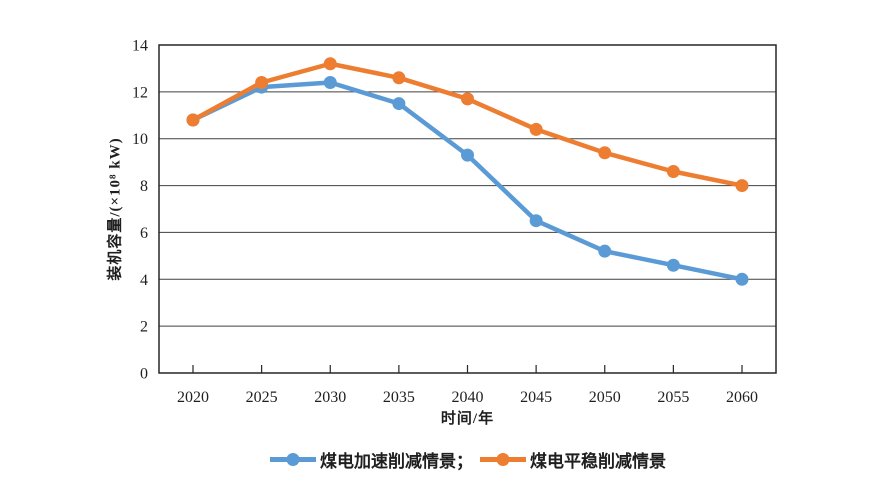 The height and width of the screenshot is (501, 879). What do you see at coordinates (598, 461) in the screenshot?
I see `legend-label-steady-reduction: 煤电平稳削减情景` at bounding box center [598, 461].